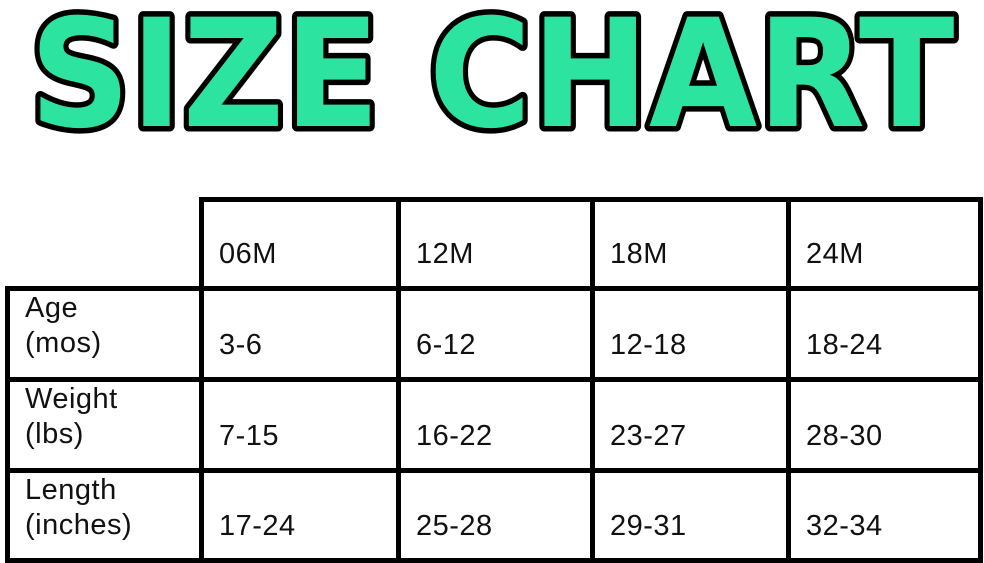  Describe the element at coordinates (884, 515) in the screenshot. I see `table-cell: 32-34` at that location.